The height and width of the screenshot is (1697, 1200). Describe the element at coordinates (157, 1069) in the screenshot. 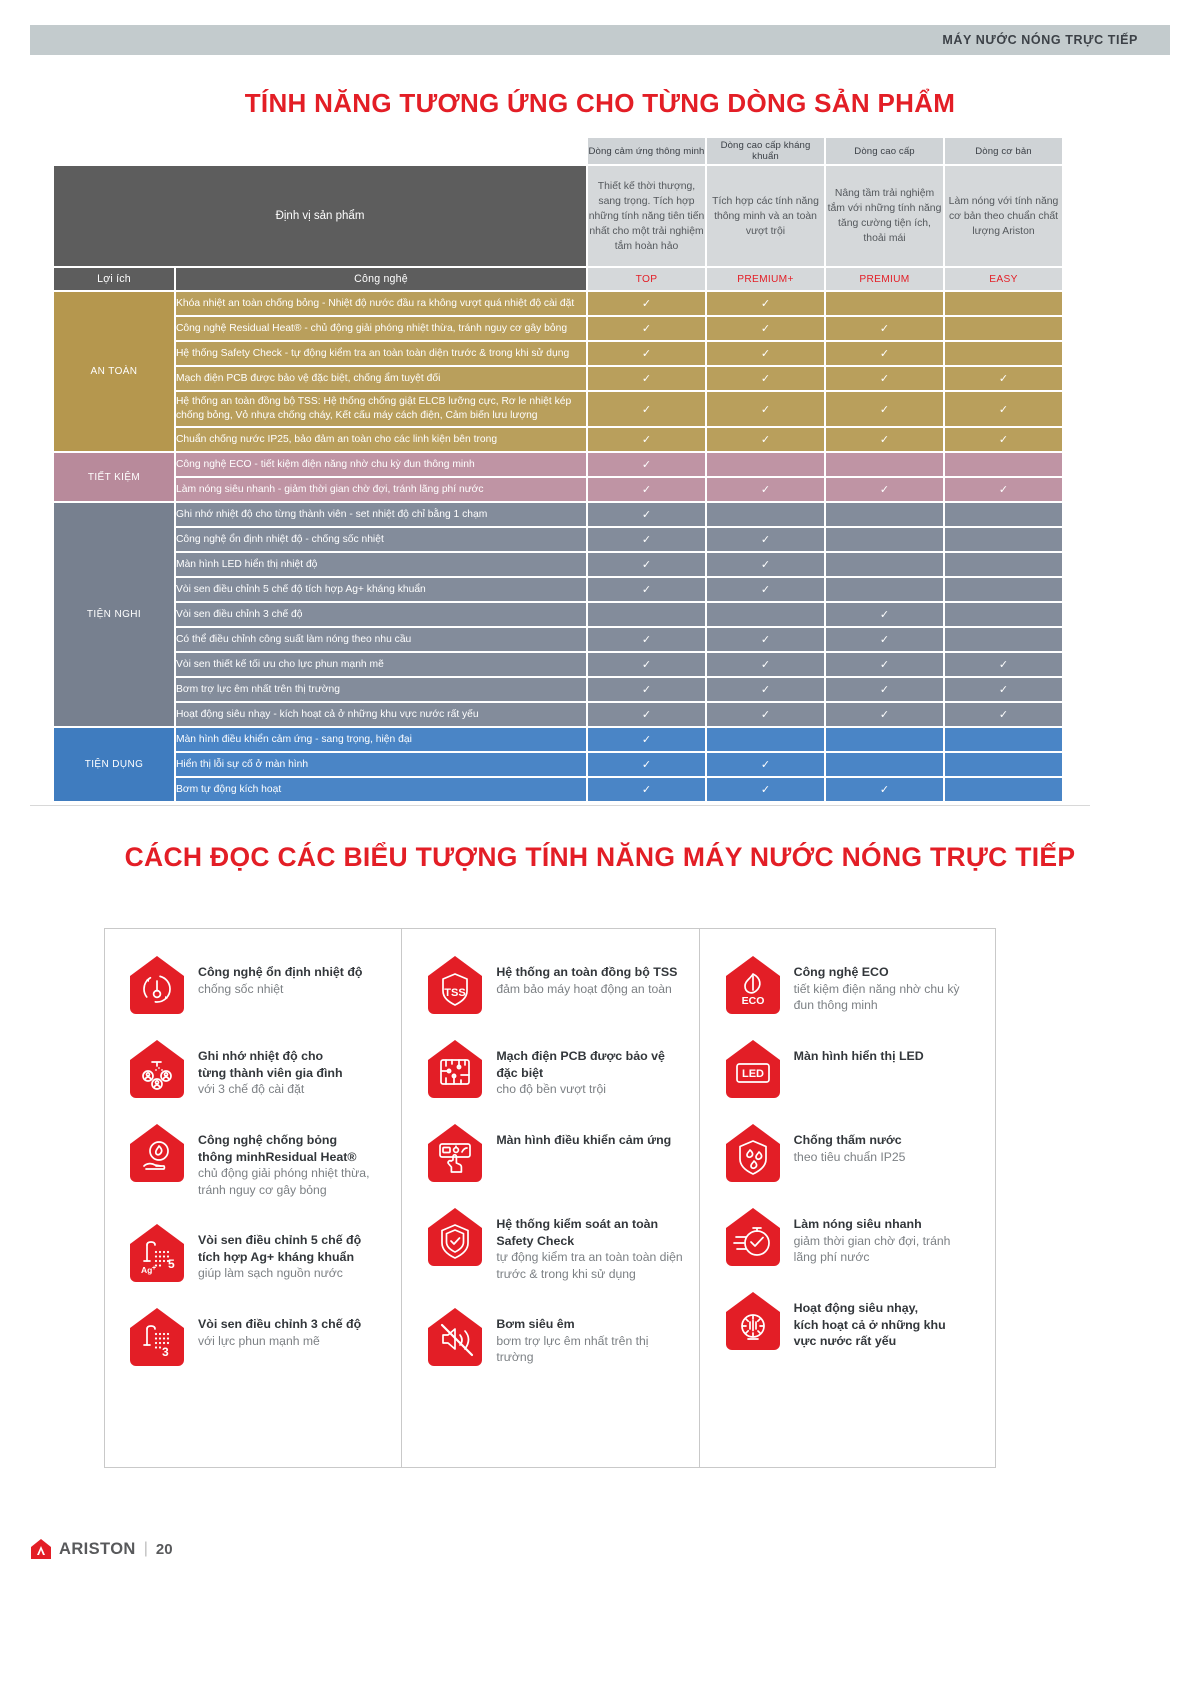

I see `family-memory-icon` at that location.